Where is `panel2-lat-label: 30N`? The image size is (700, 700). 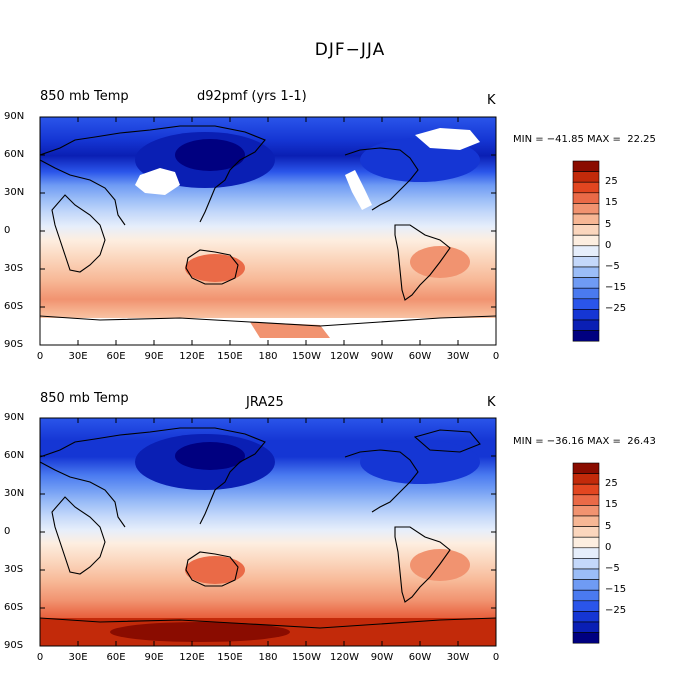
panel2-lat-label: 30N is located at coordinates (14, 493).